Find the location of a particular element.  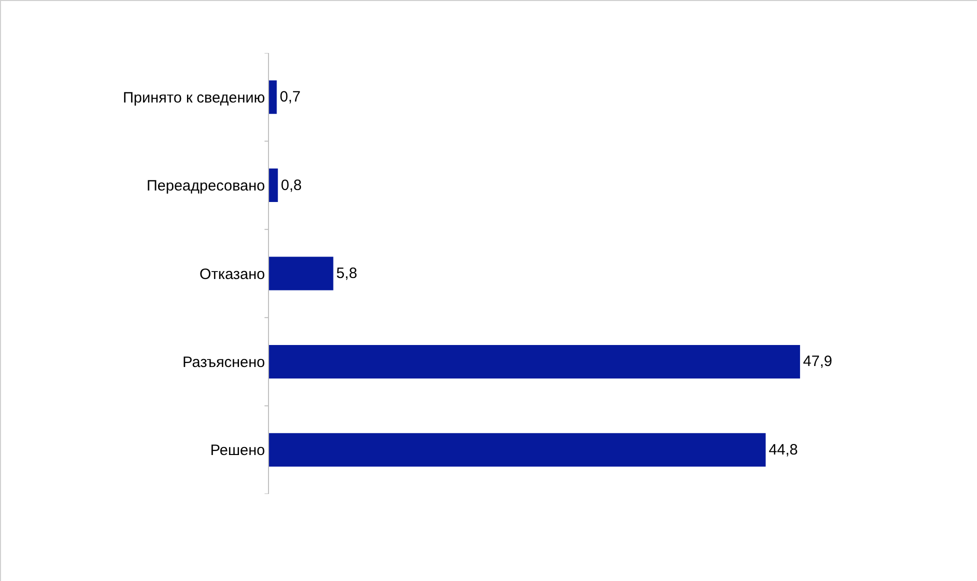

y-tick-label: Отказано is located at coordinates (232, 274).